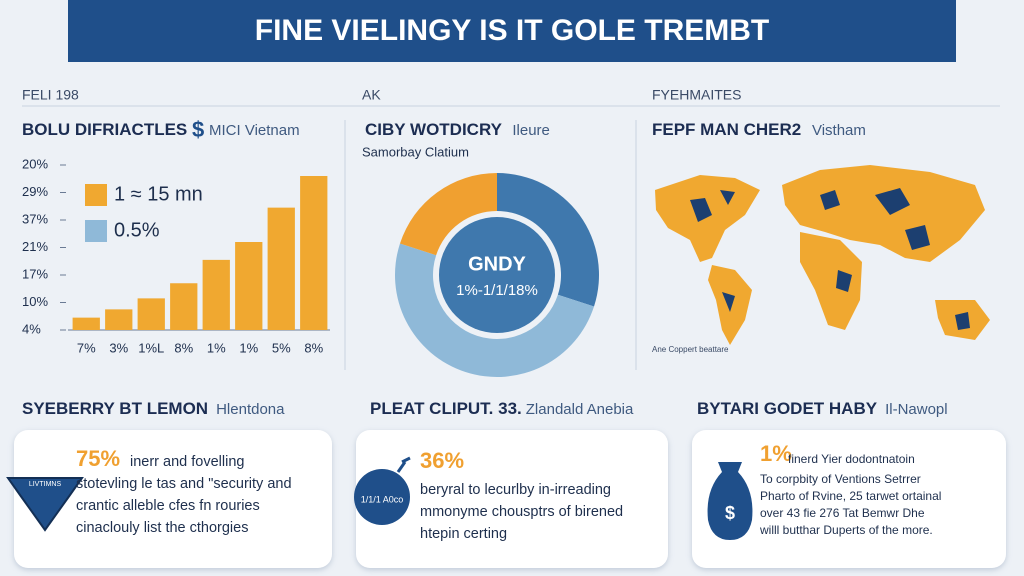 This screenshot has width=1024, height=576. I want to click on money-bag-icon, so click(730, 501).